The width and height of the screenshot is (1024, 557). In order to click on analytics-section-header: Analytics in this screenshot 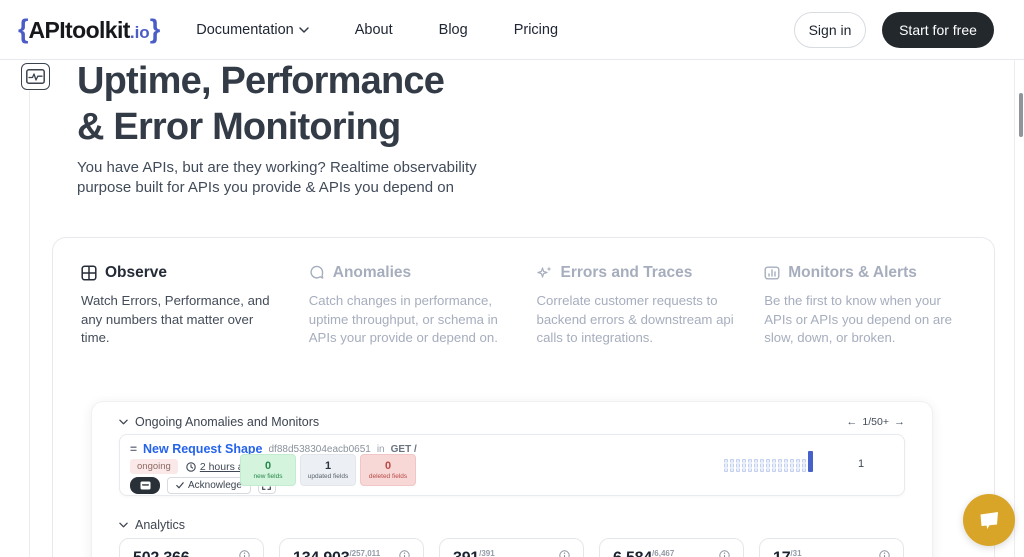, I will do `click(512, 525)`.